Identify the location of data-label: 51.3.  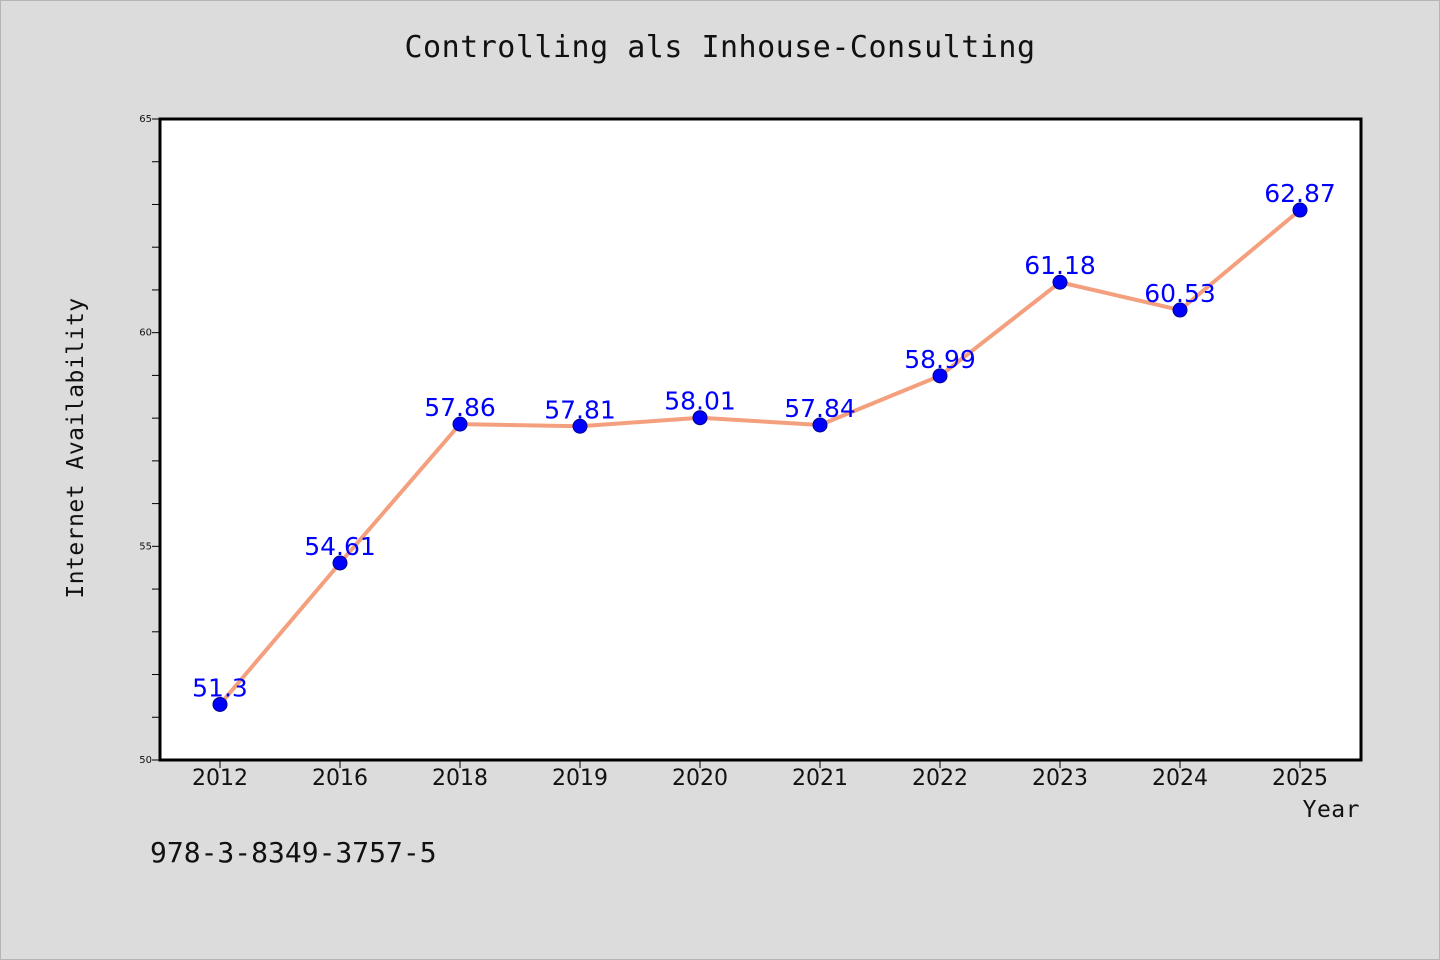
(220, 687).